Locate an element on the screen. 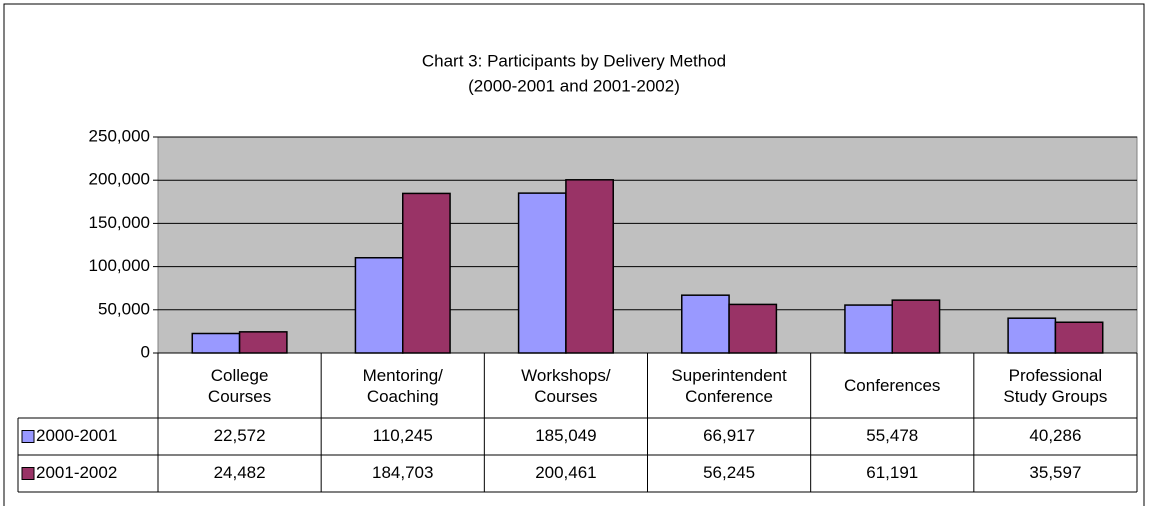 The width and height of the screenshot is (1149, 506). y-tick-label: 250,000 is located at coordinates (119, 135).